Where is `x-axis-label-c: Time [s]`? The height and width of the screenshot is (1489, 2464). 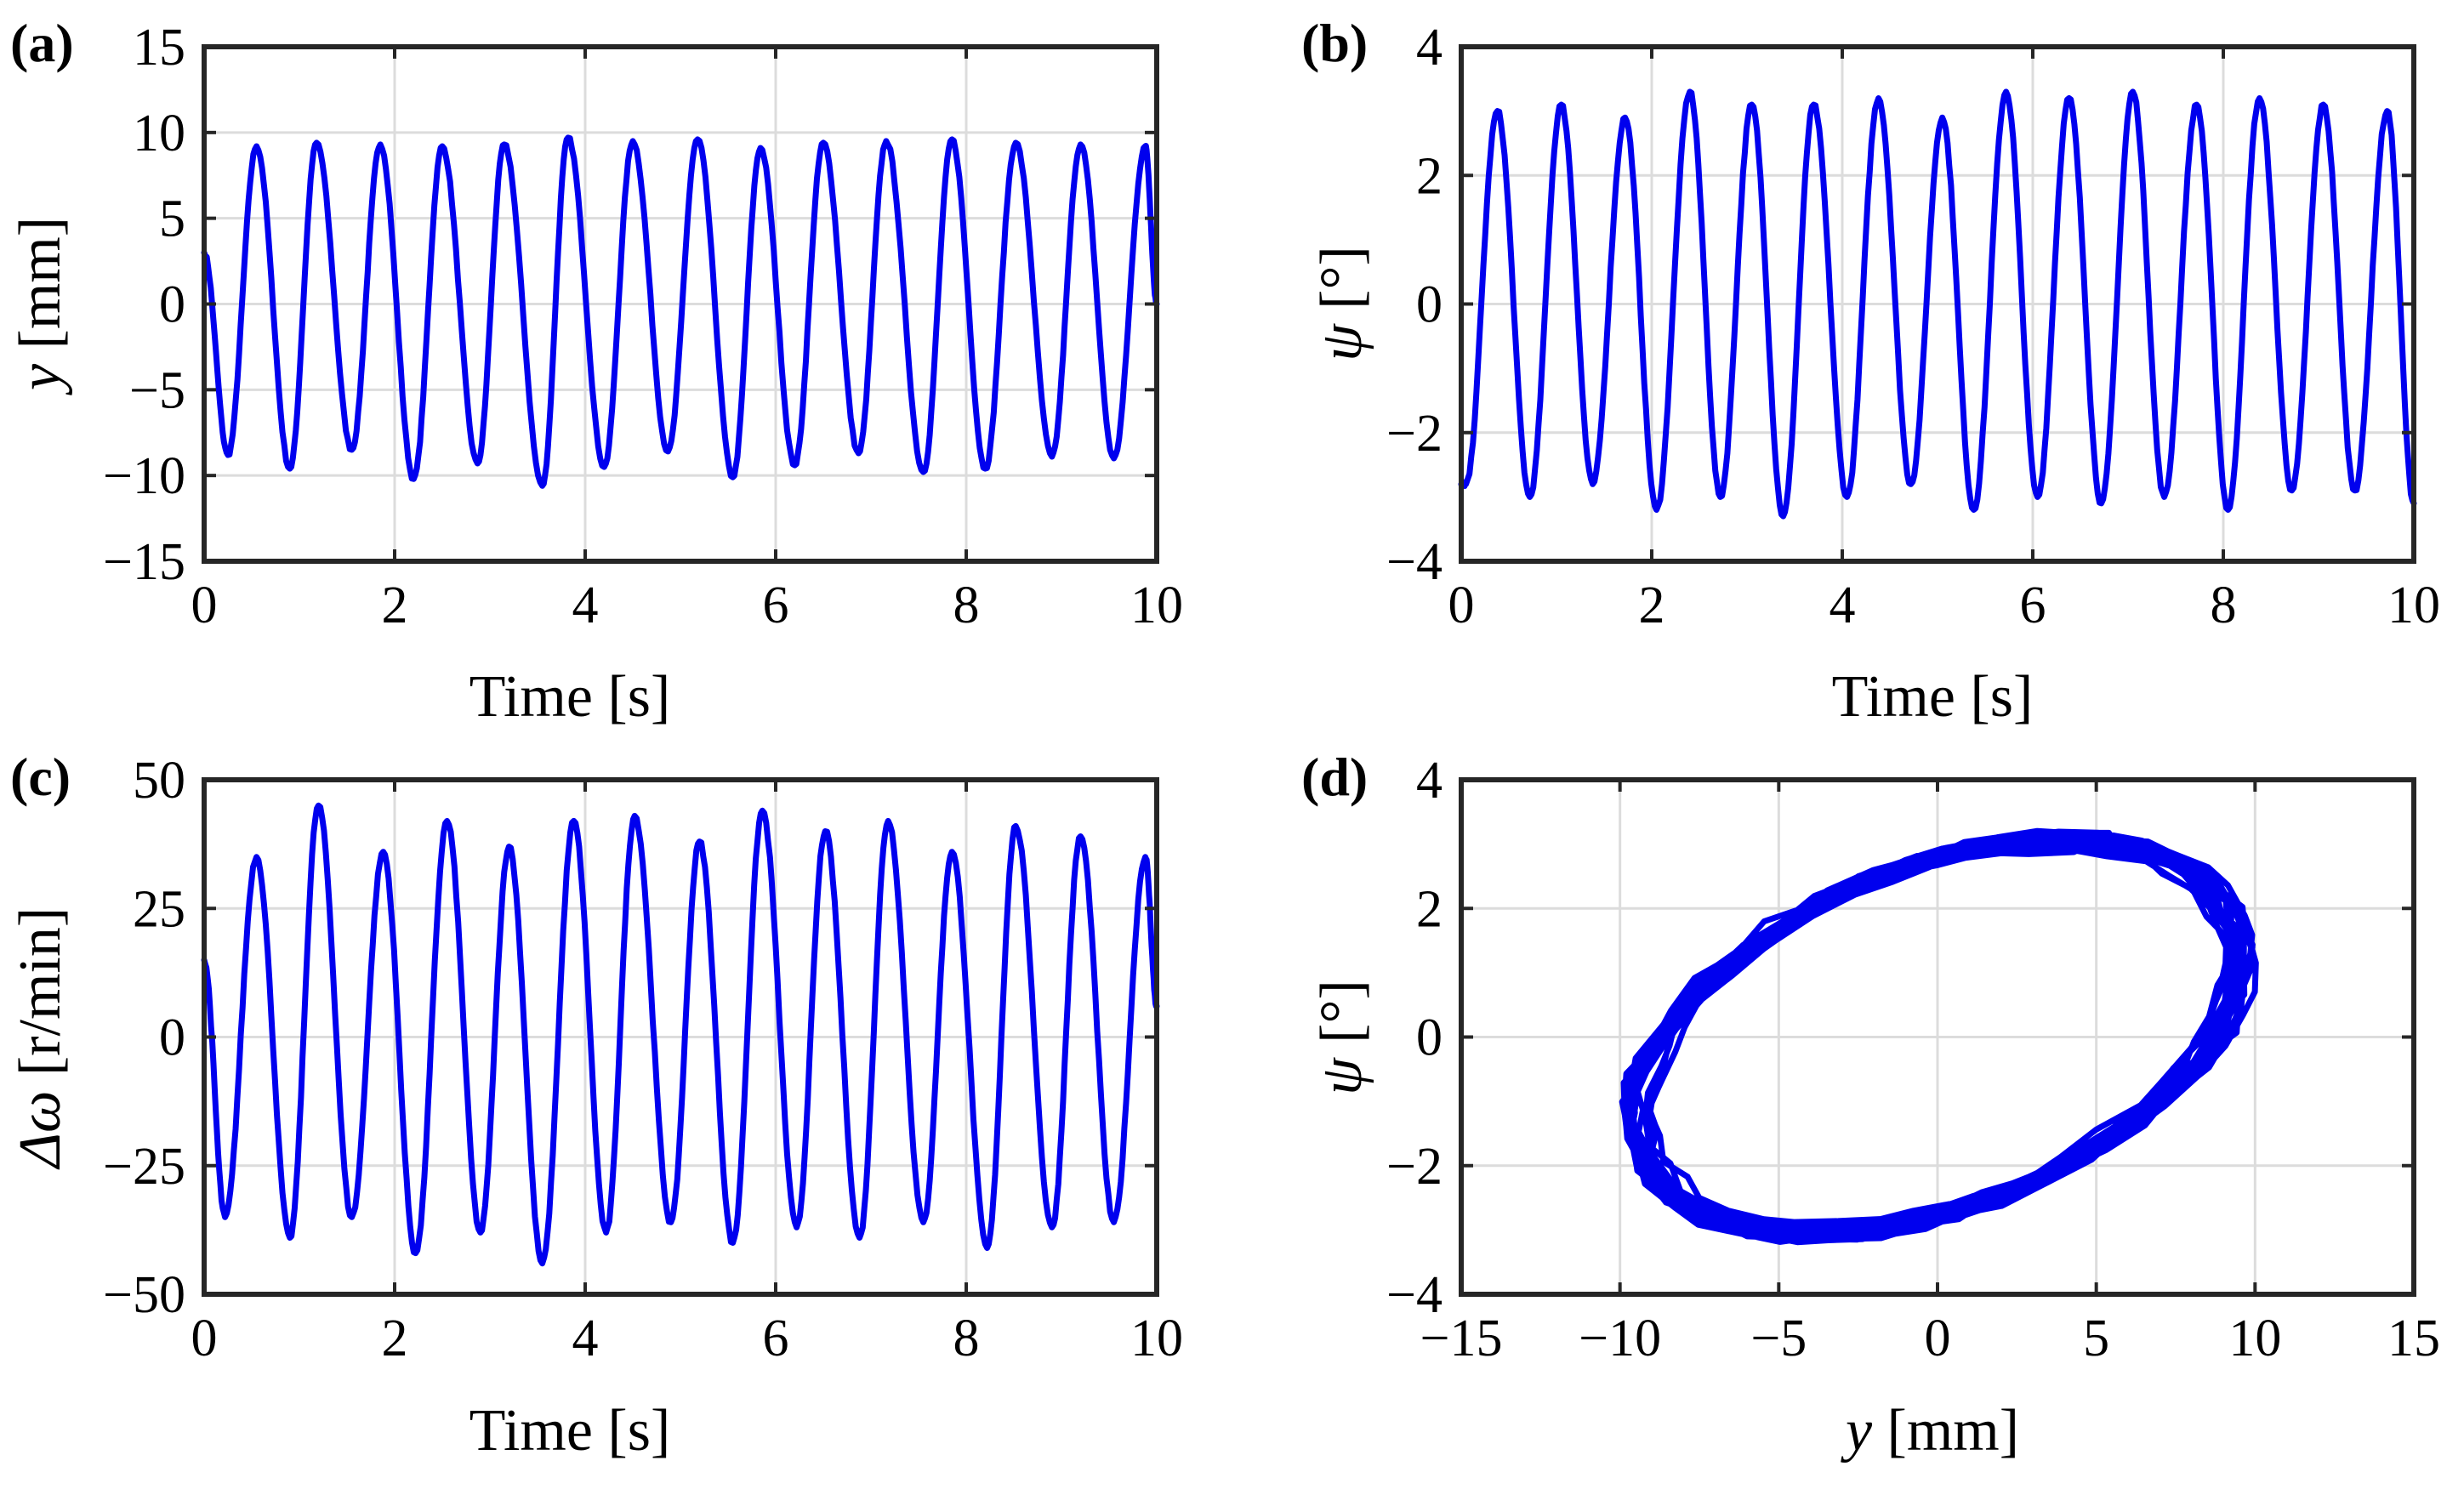
x-axis-label-c: Time [s] is located at coordinates (570, 1430).